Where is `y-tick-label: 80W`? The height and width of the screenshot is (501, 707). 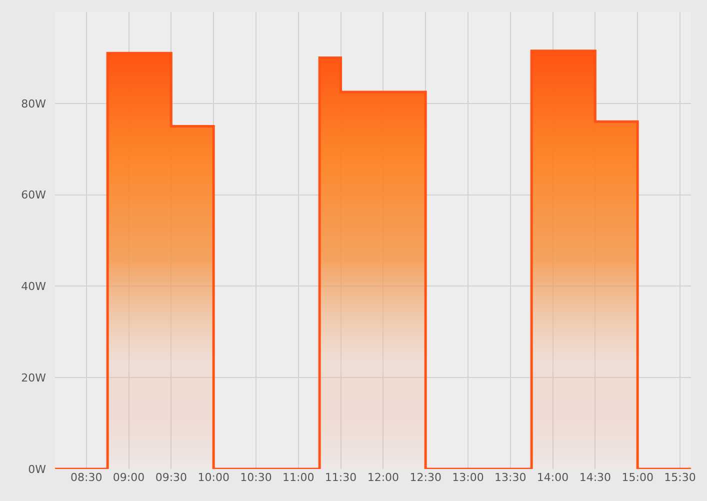
y-tick-label: 80W is located at coordinates (33, 103).